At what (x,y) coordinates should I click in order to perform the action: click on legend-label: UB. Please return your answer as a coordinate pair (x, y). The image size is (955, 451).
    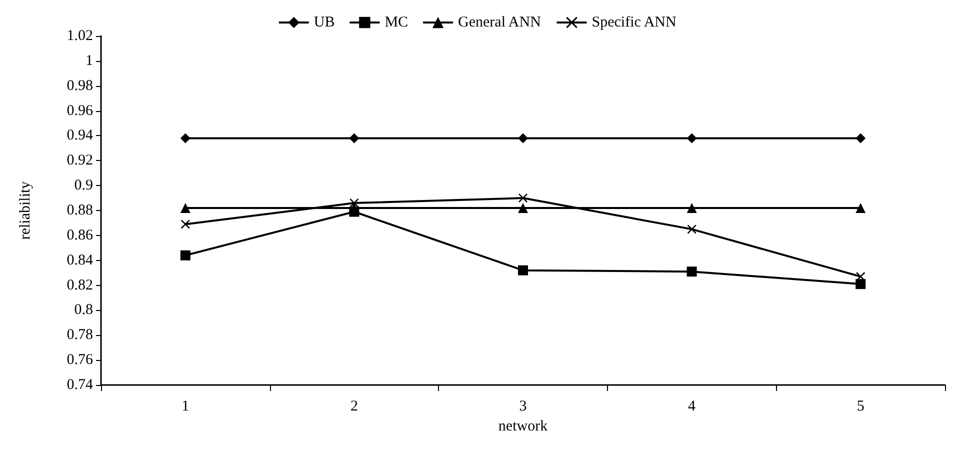
    Looking at the image, I should click on (324, 22).